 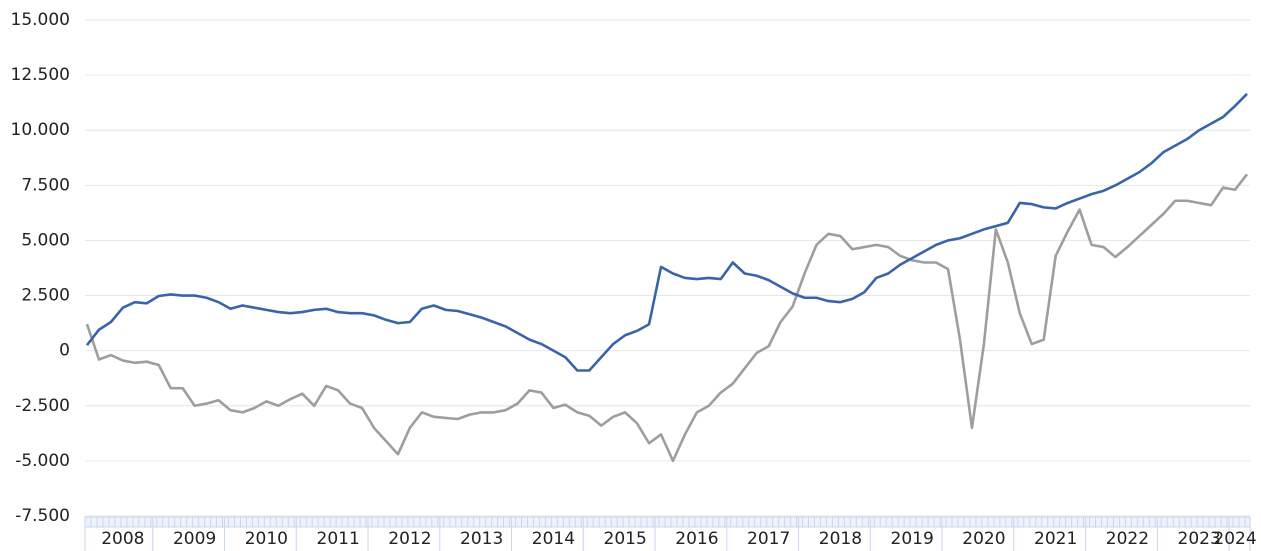 I want to click on y-tick-label: 0, so click(x=64, y=351).